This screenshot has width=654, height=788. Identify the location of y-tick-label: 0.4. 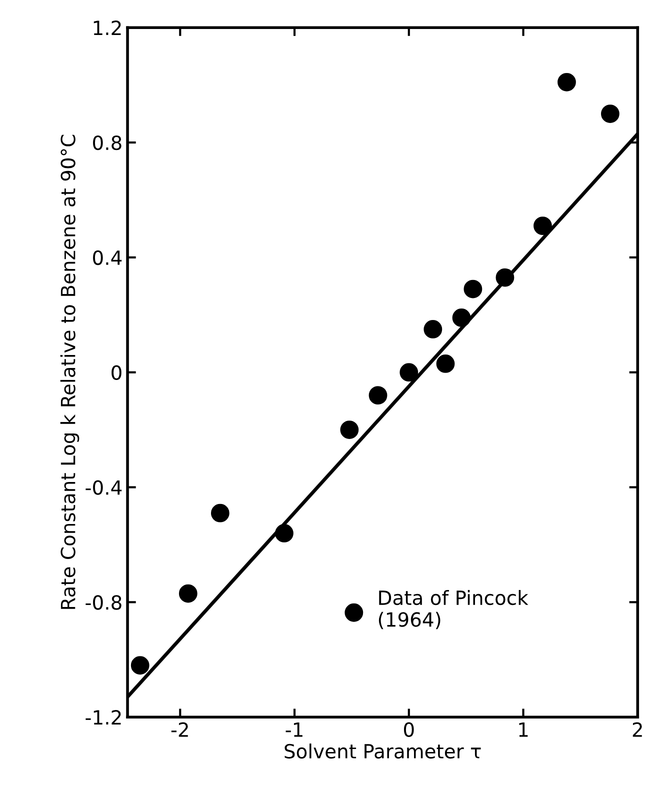
(107, 258).